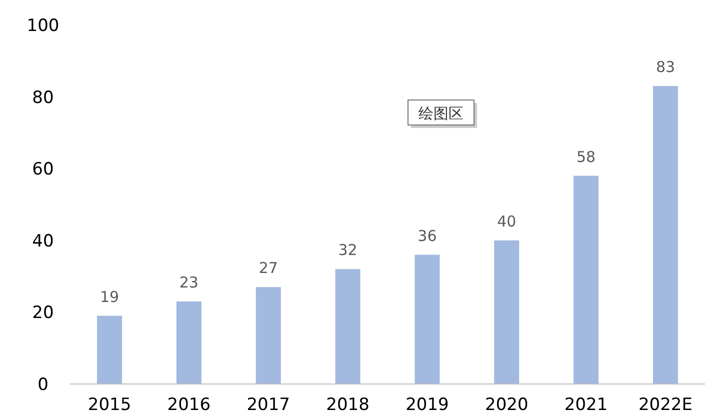 This screenshot has width=707, height=419. What do you see at coordinates (110, 297) in the screenshot?
I see `data-label: 19` at bounding box center [110, 297].